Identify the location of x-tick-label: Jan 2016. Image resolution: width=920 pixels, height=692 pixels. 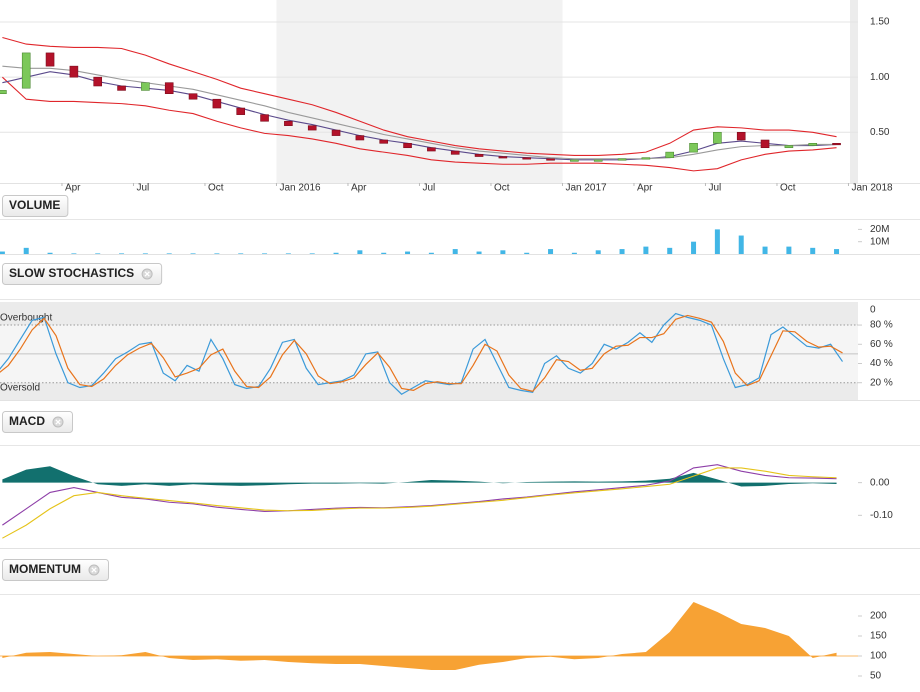
(300, 188).